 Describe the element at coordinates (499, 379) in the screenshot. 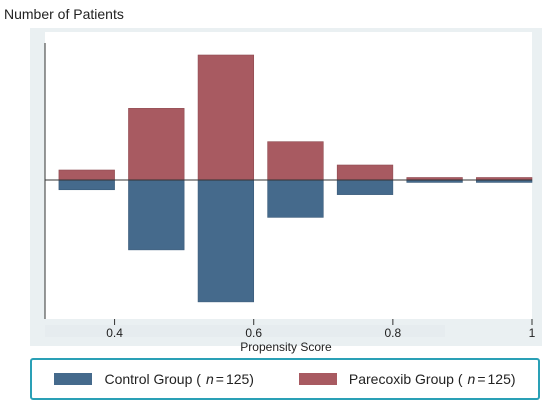

I see `legend-n-parecoxib: 125` at that location.